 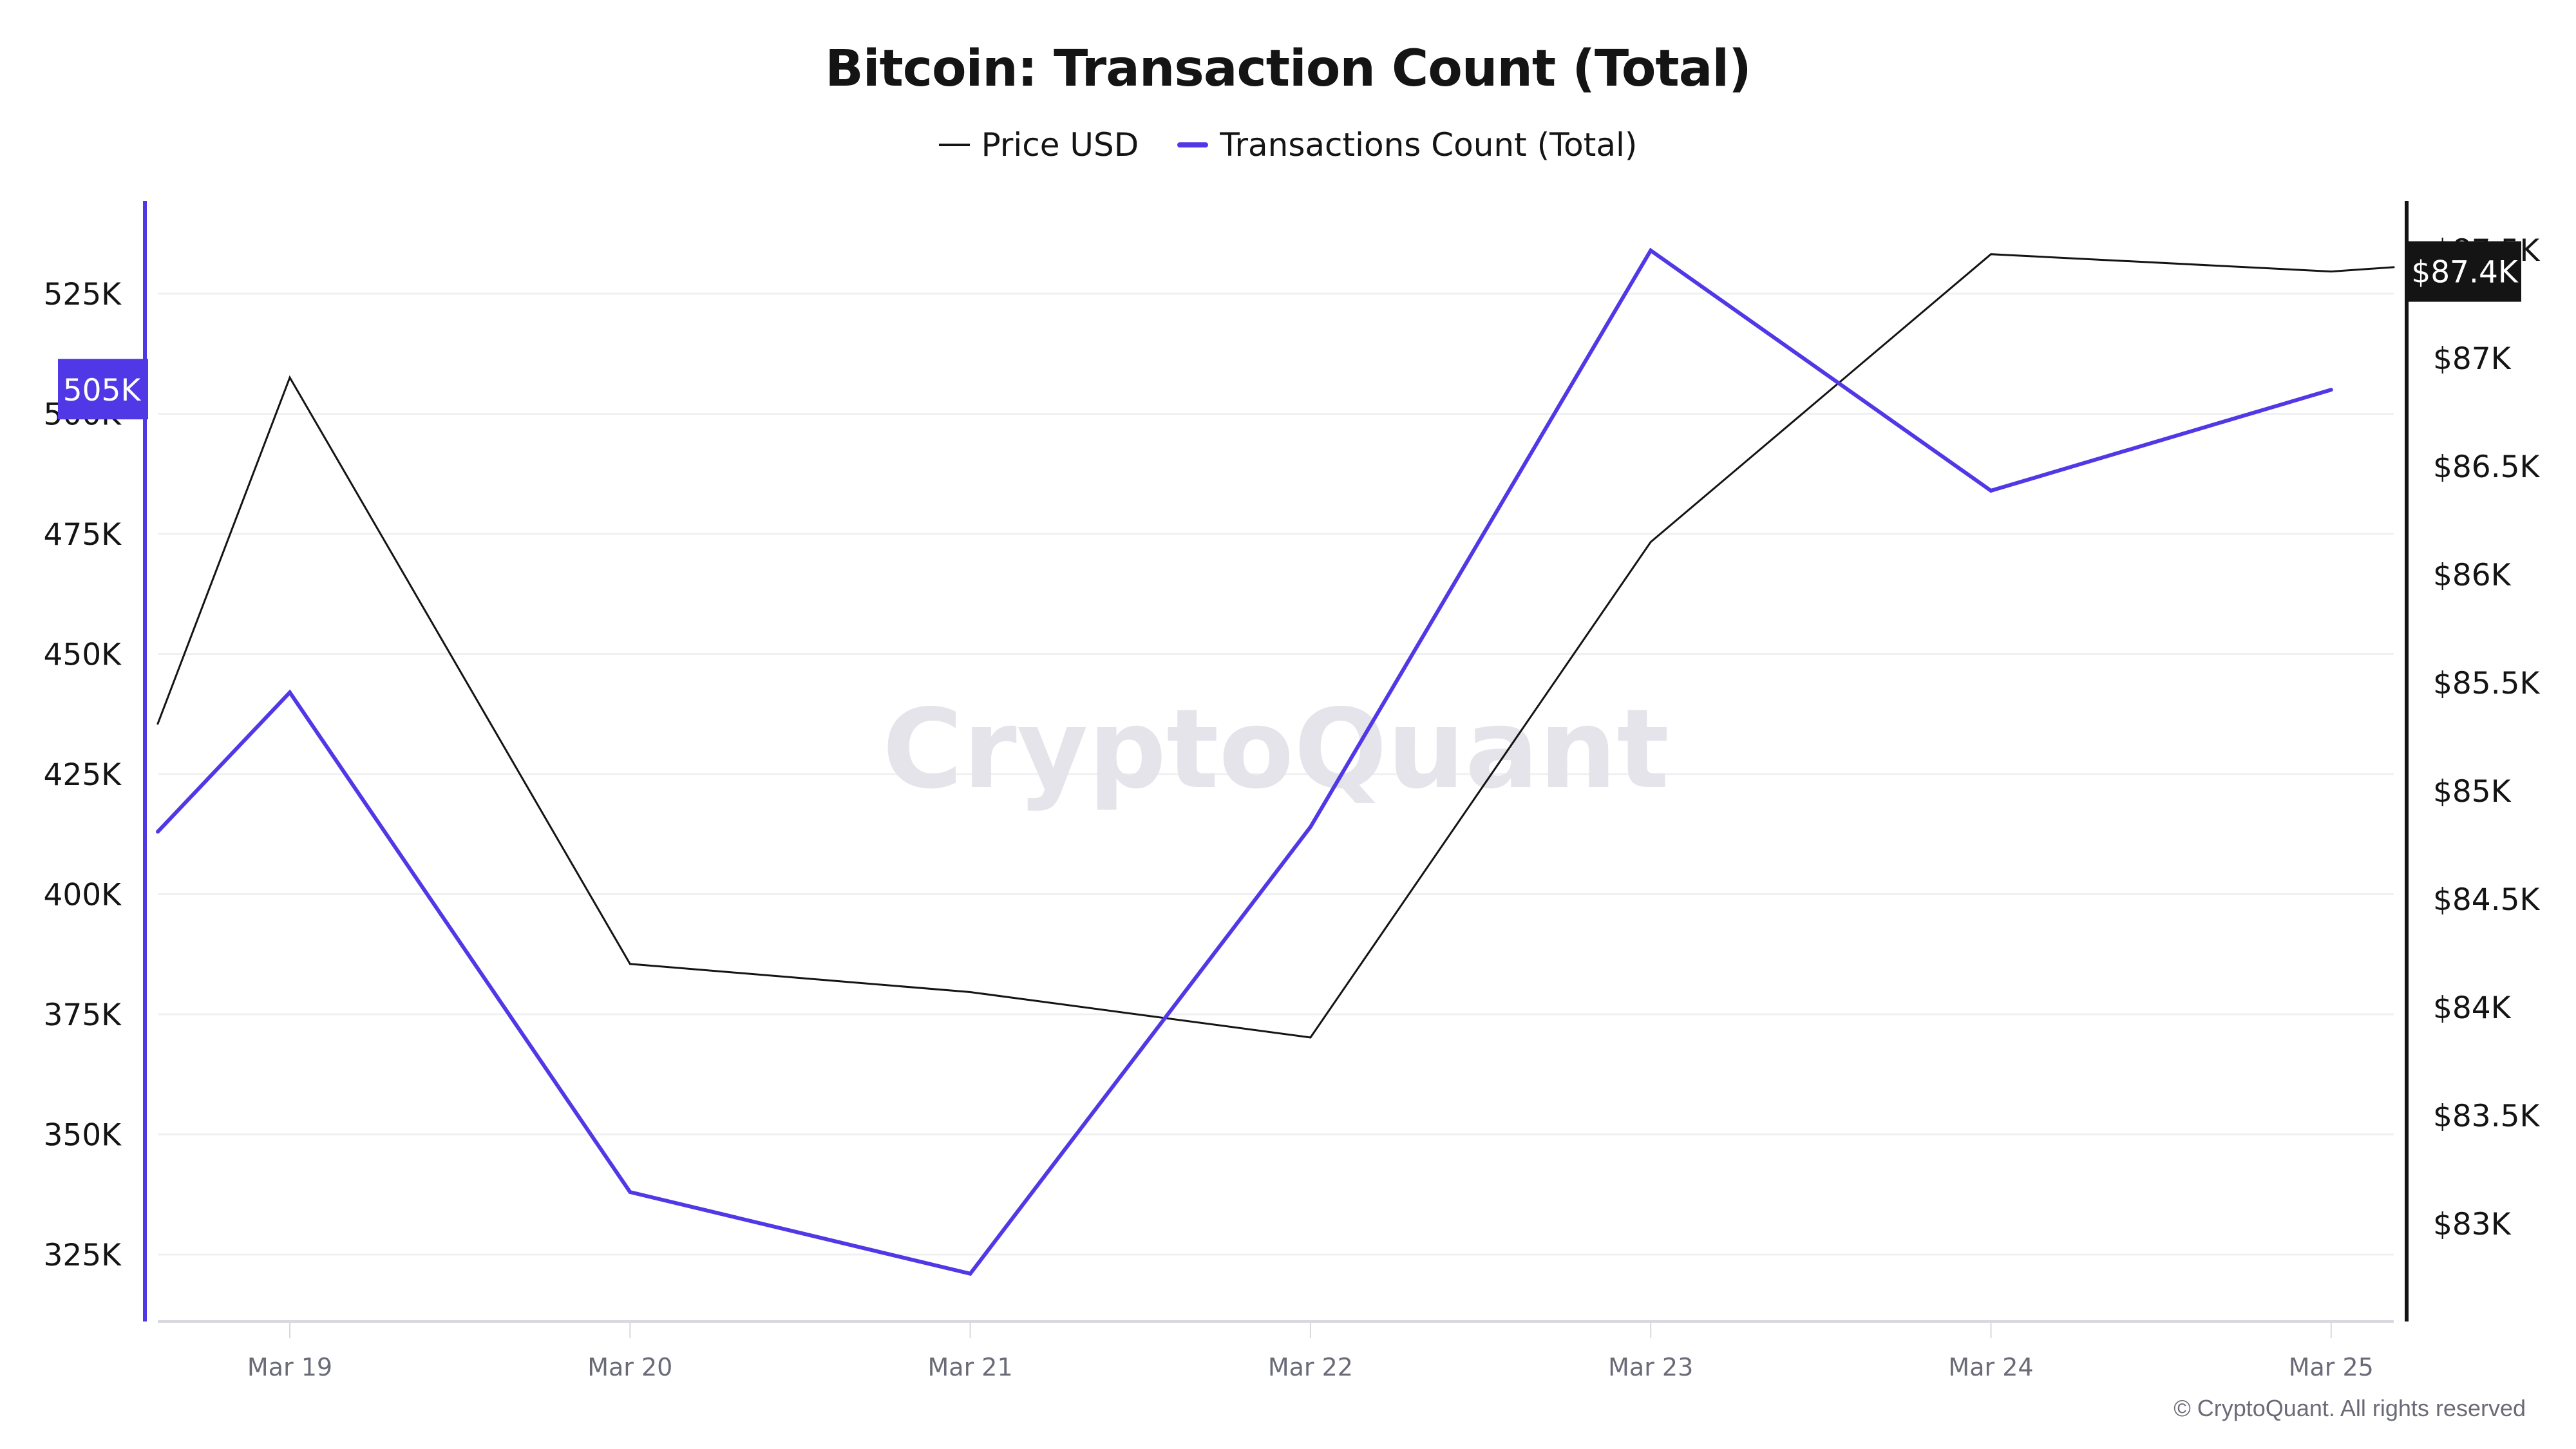 What do you see at coordinates (1289, 331) in the screenshot?
I see `current-value-tags: 505K $87.4K` at bounding box center [1289, 331].